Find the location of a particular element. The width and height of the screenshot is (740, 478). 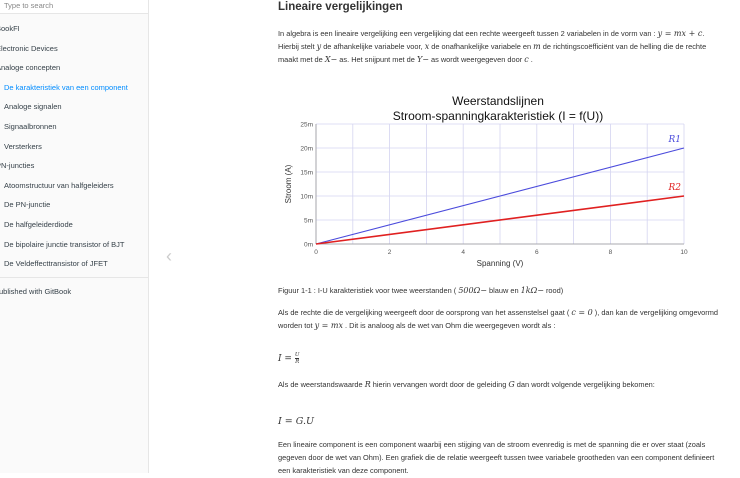

text-run: . is located at coordinates (530, 60).